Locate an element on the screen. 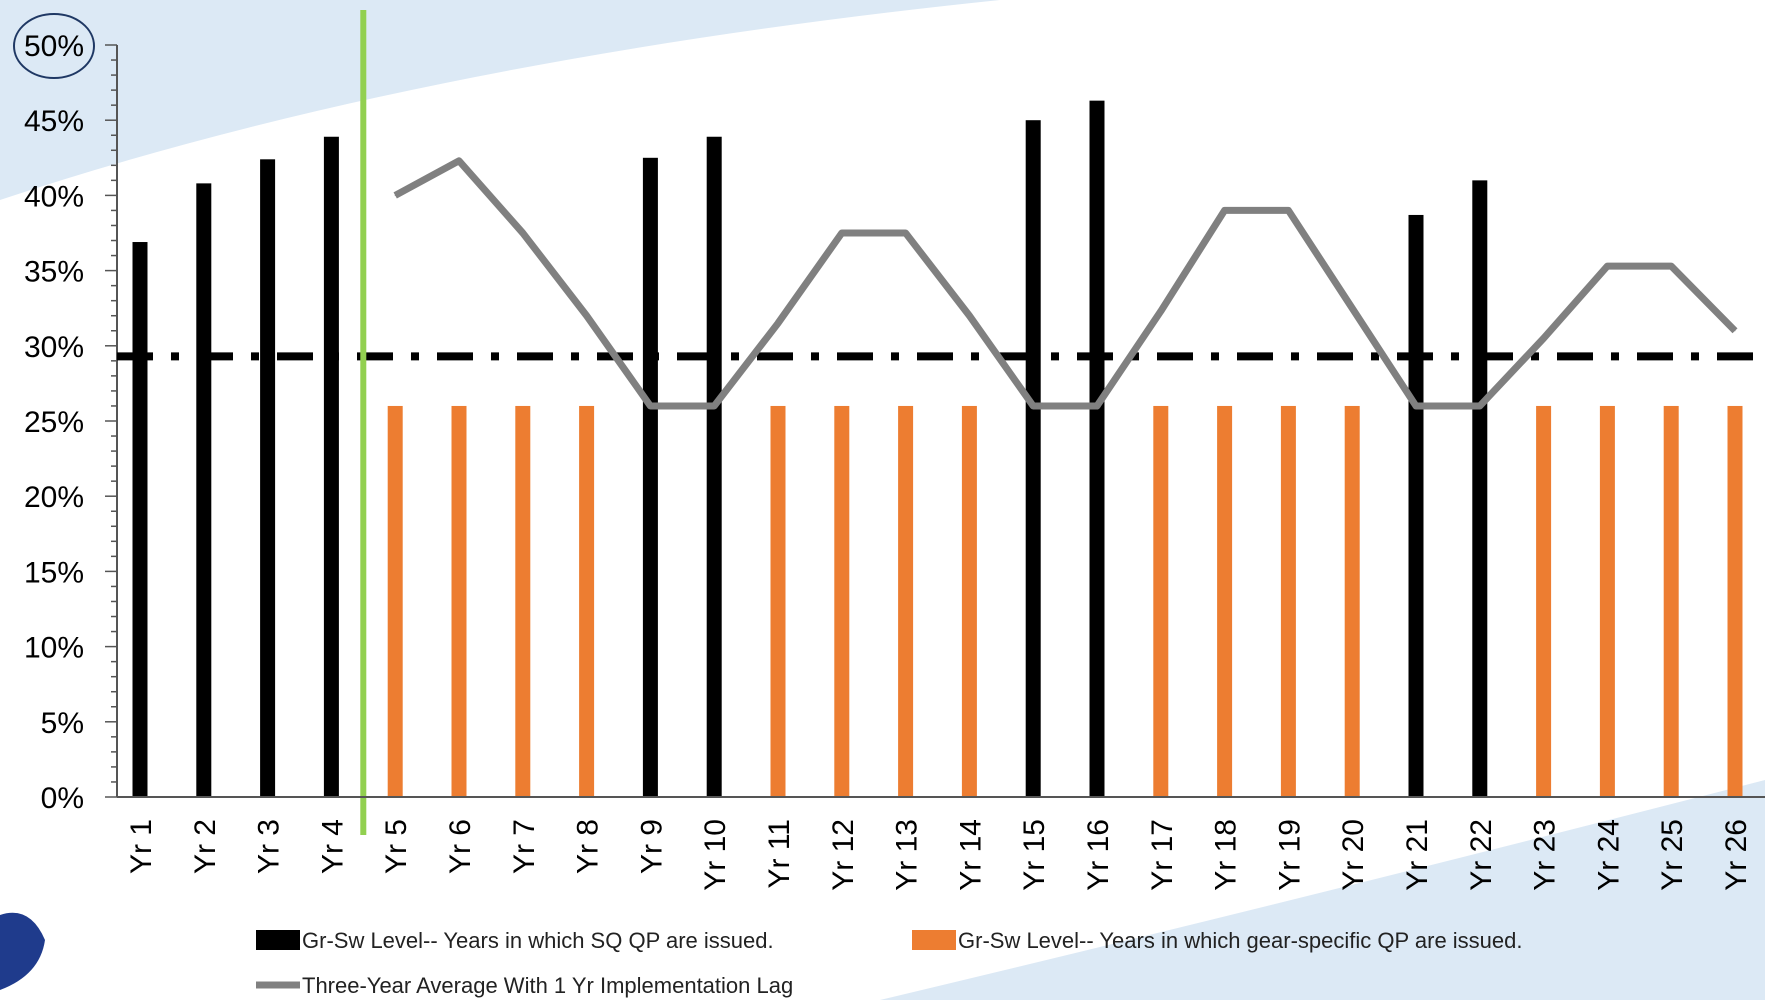 Image resolution: width=1765 pixels, height=1000 pixels. x-tick-label: Yr 20 is located at coordinates (1353, 855).